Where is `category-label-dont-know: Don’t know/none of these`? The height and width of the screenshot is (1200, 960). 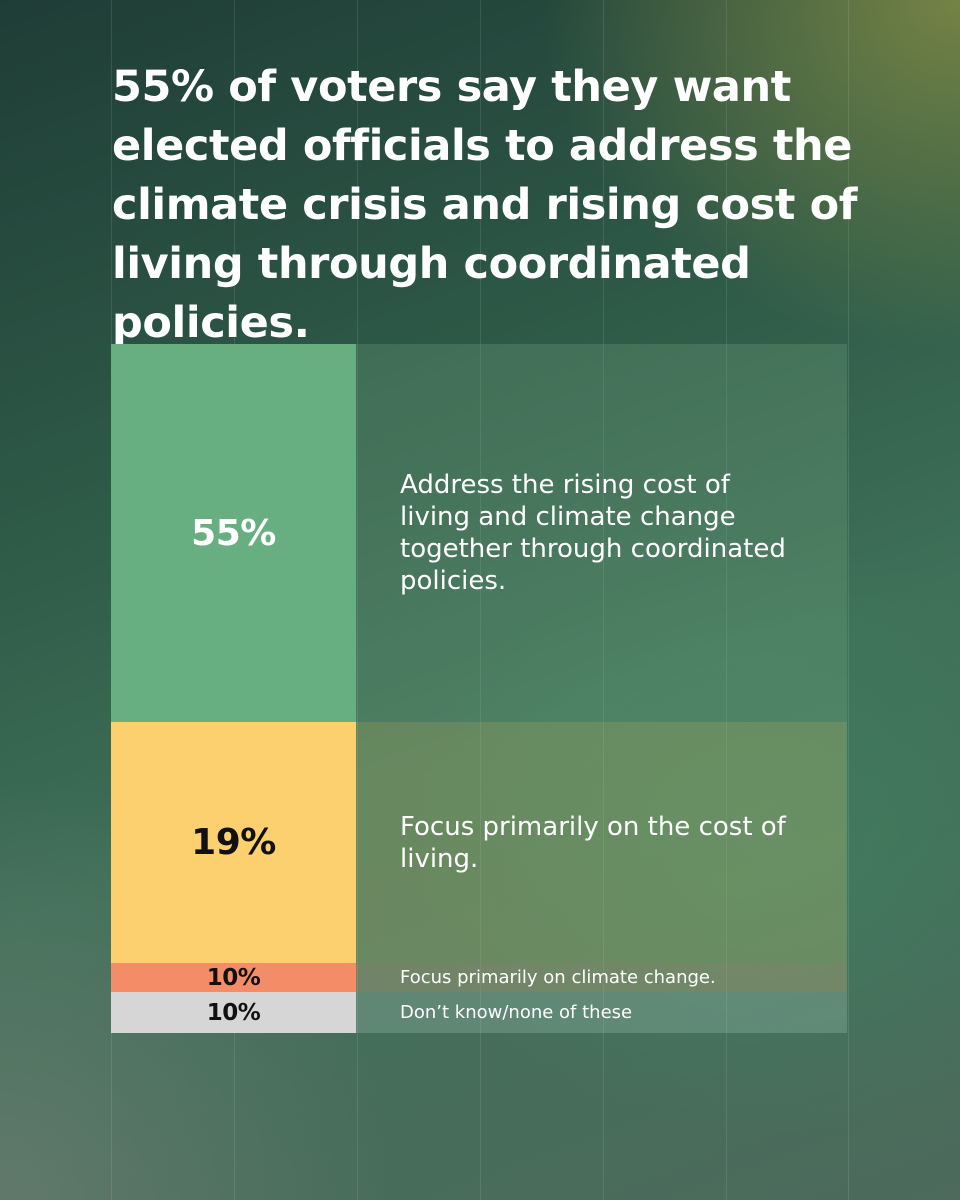 category-label-dont-know: Don’t know/none of these is located at coordinates (601, 1012).